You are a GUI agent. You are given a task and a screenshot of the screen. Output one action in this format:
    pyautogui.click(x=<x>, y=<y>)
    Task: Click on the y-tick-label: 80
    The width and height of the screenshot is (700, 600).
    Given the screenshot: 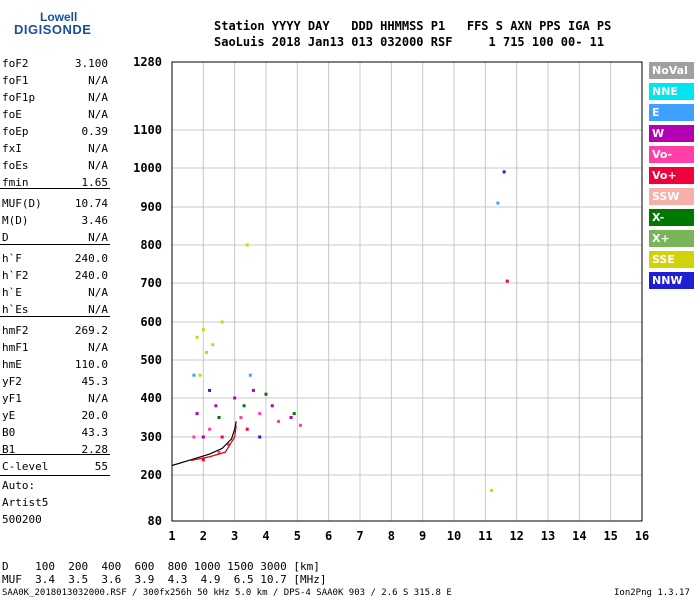 What is the action you would take?
    pyautogui.click(x=155, y=521)
    